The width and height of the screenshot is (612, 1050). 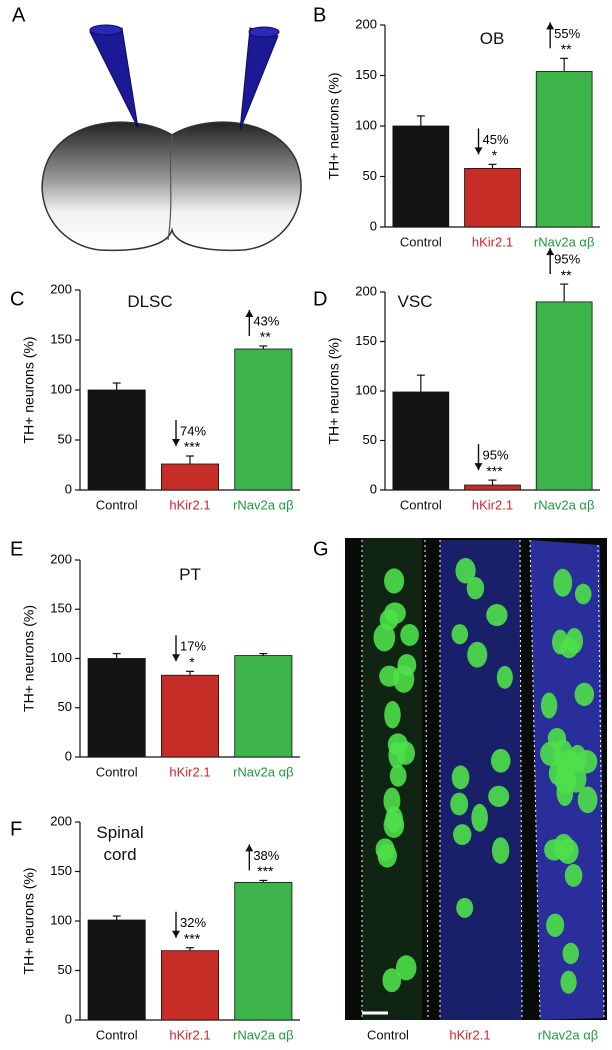 I want to click on brain-drawing, so click(x=171, y=138).